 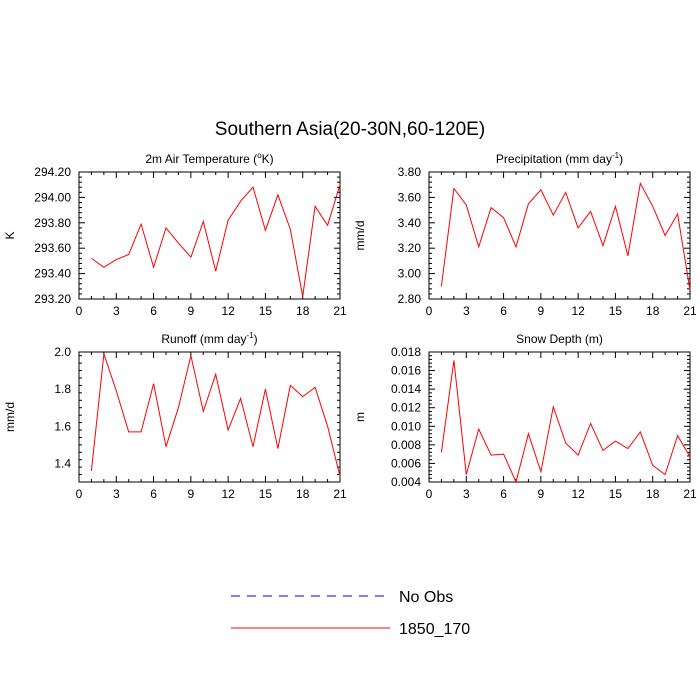 What do you see at coordinates (406, 426) in the screenshot?
I see `y-tick-label: 0.010` at bounding box center [406, 426].